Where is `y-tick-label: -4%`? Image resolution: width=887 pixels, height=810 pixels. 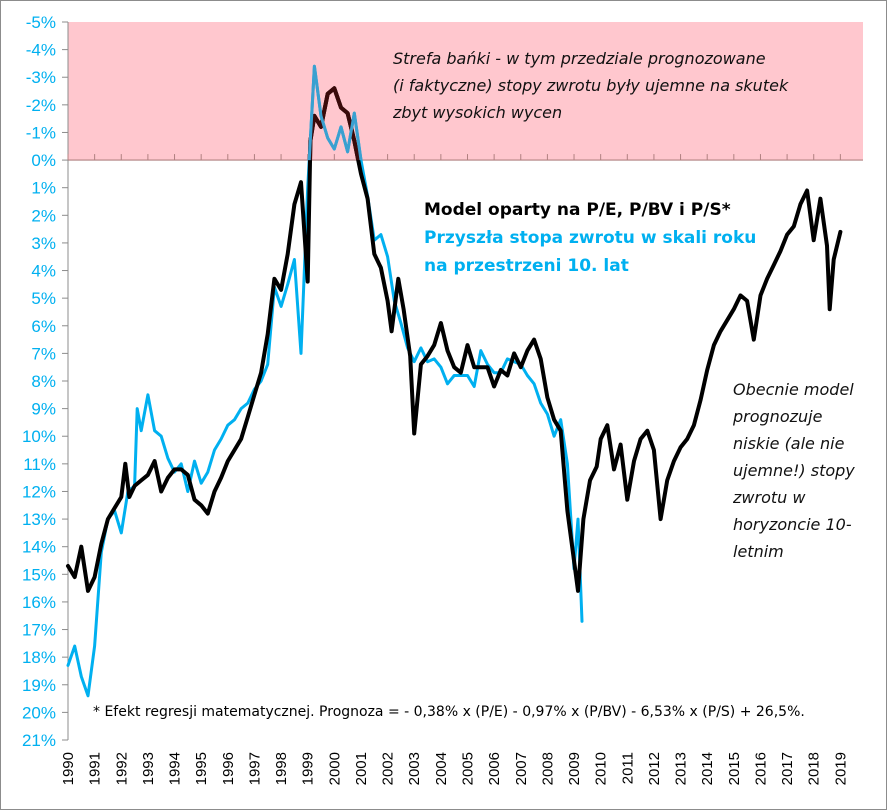 y-tick-label: -4% is located at coordinates (41, 50).